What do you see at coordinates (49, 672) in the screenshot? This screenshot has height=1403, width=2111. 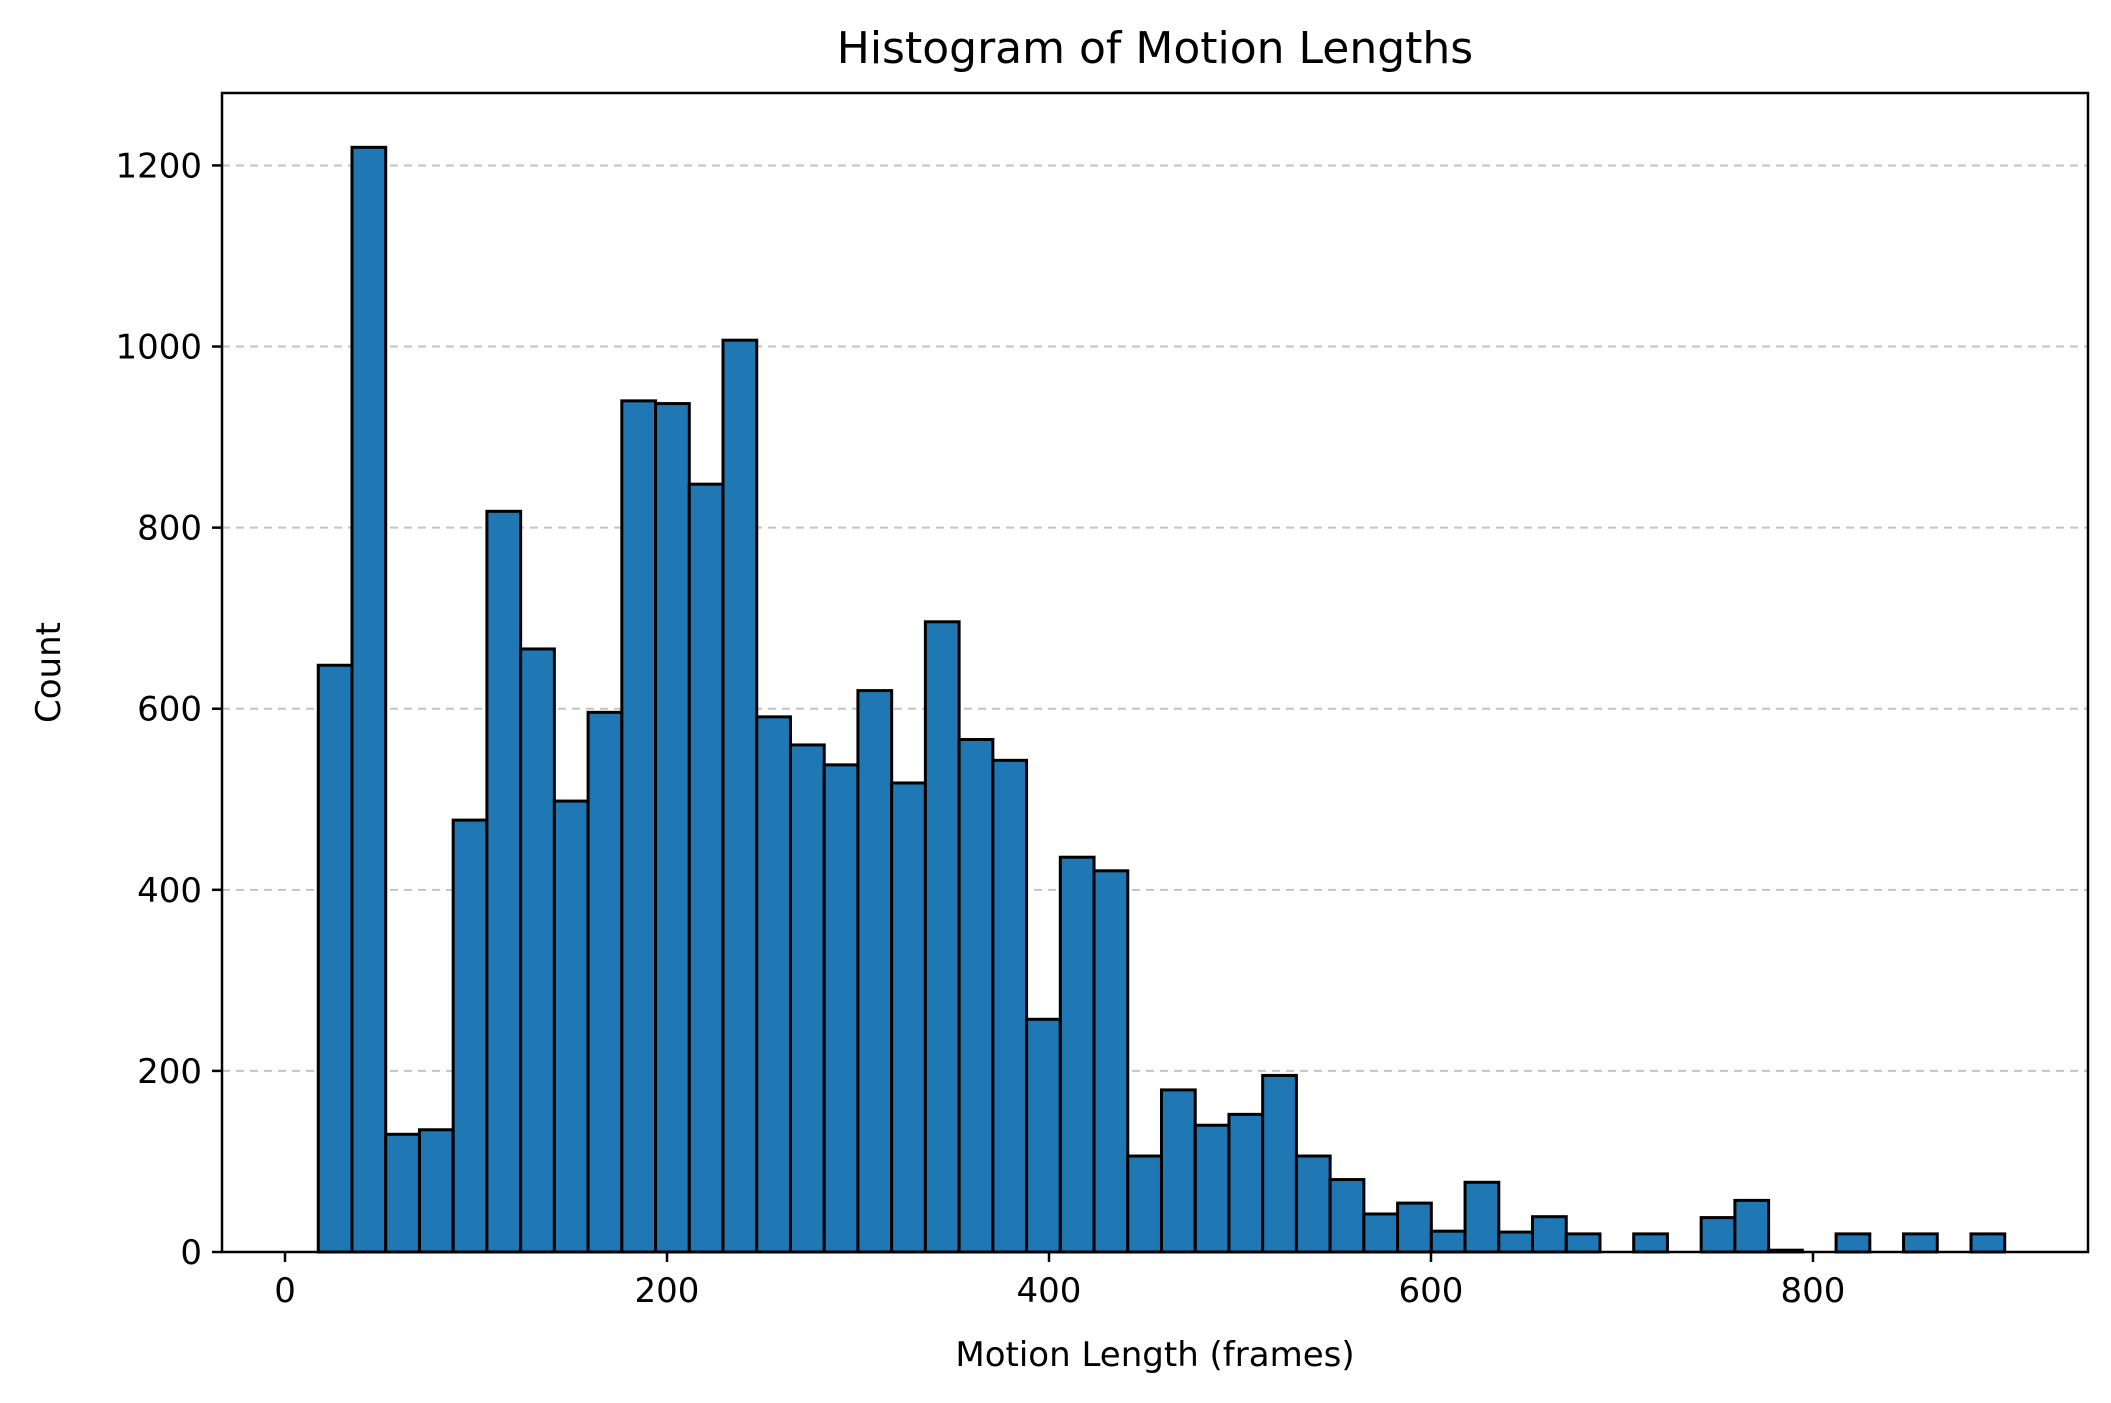 I see `y-axis-label: Count` at bounding box center [49, 672].